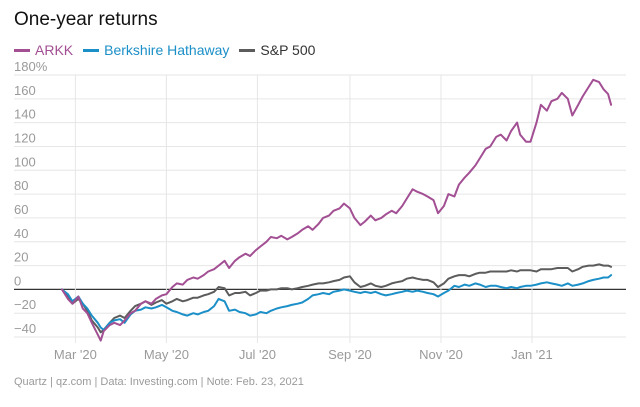 The image size is (640, 407). Describe the element at coordinates (257, 354) in the screenshot. I see `x-tick-label: Jul '20` at that location.